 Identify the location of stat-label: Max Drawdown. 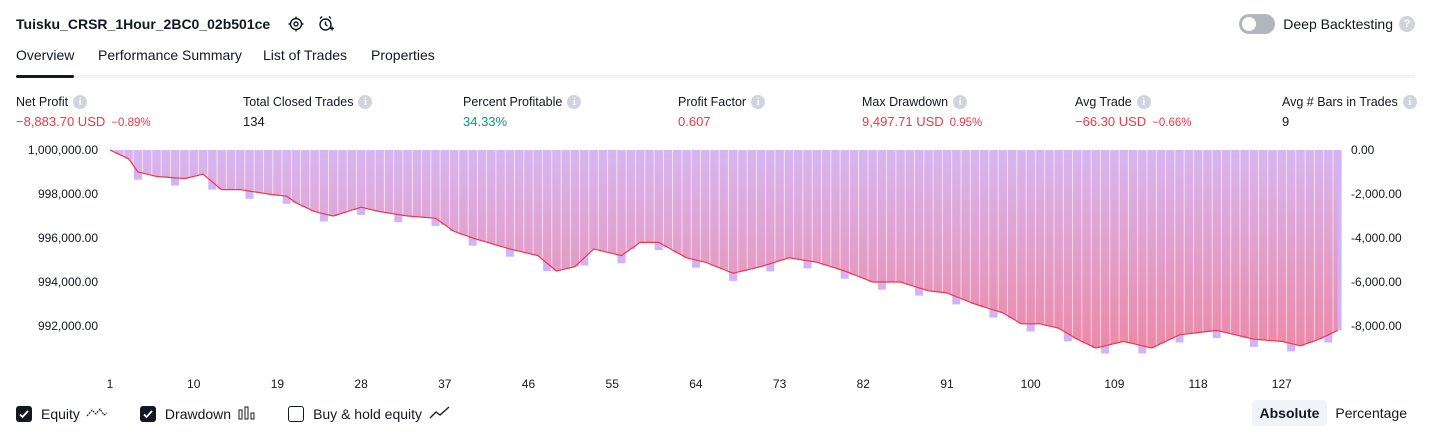
(905, 102).